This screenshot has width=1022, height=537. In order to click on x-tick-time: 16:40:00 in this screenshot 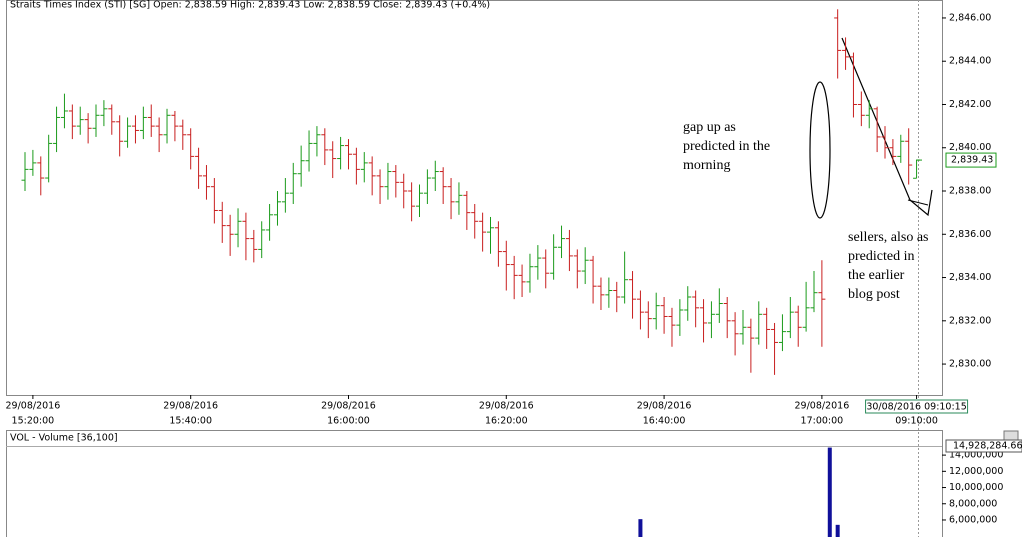, I will do `click(664, 421)`.